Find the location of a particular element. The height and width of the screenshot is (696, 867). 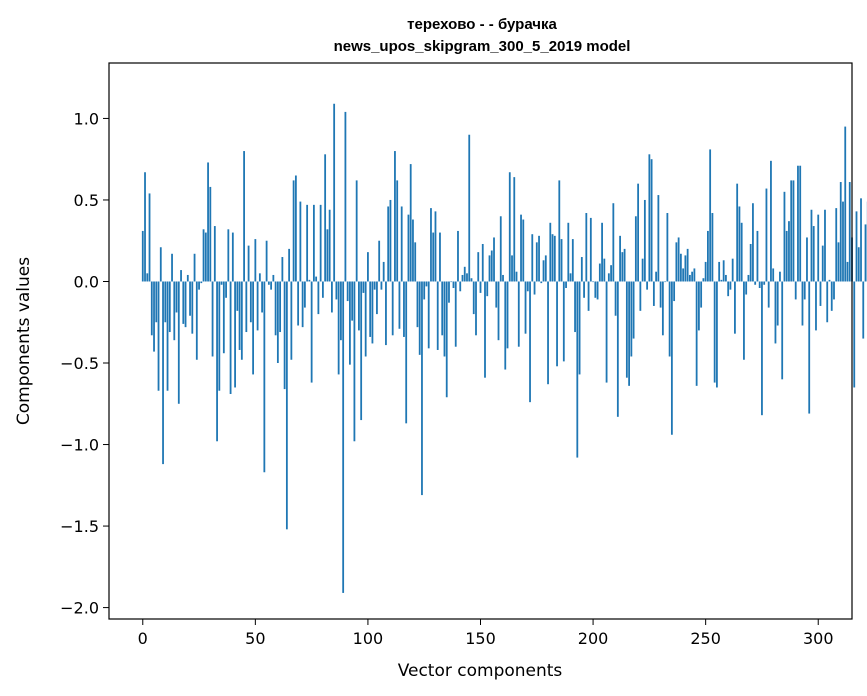

x-axis-label: Vector components is located at coordinates (480, 671).